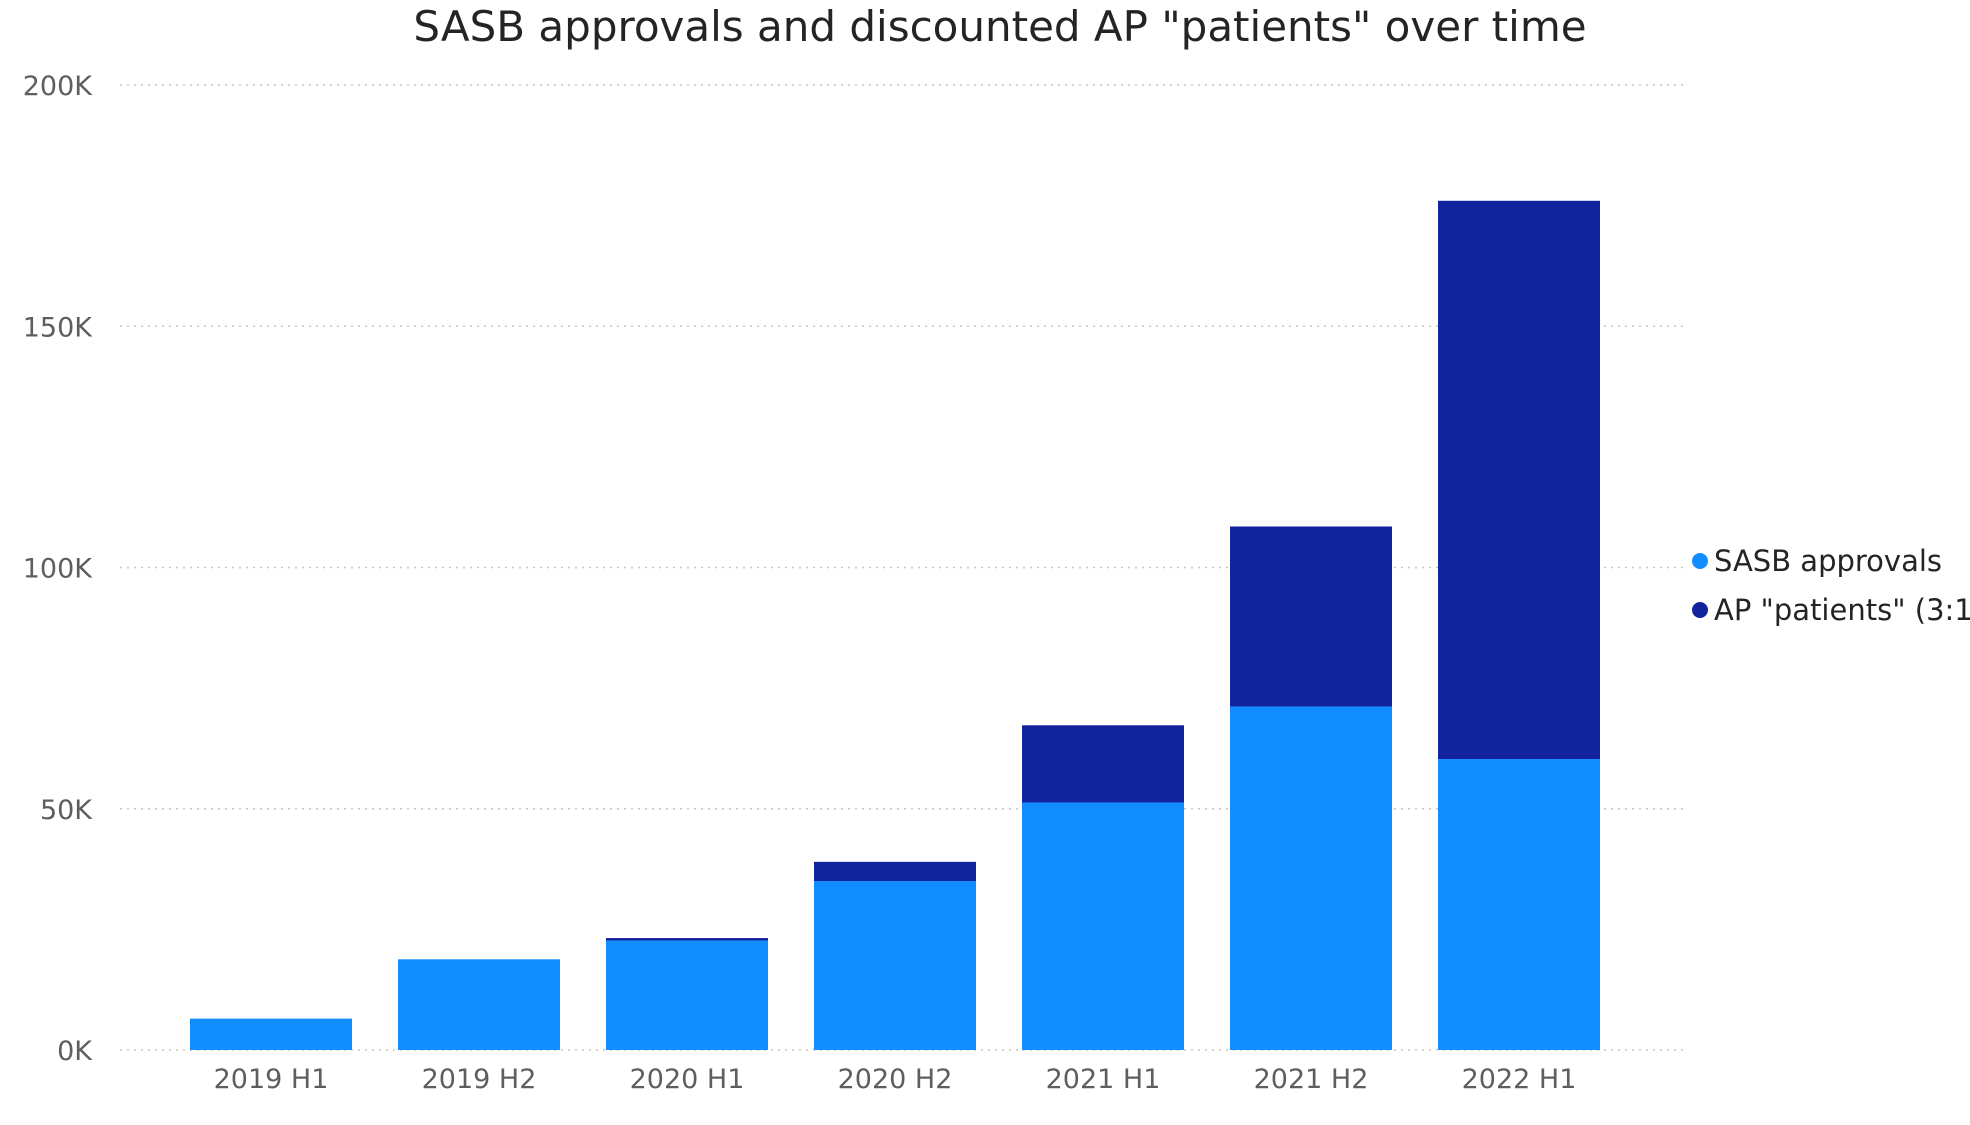 This screenshot has width=1970, height=1125. I want to click on legend-label: SASB approvals, so click(1828, 561).